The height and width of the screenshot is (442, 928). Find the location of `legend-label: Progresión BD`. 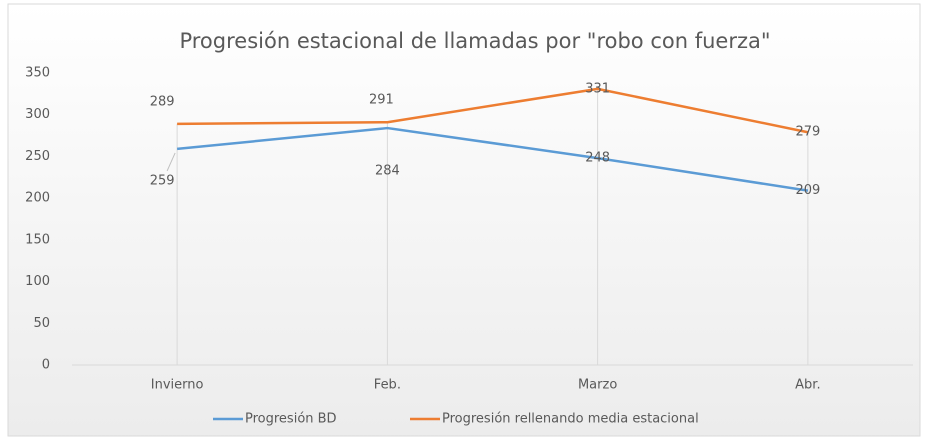

legend-label: Progresión BD is located at coordinates (291, 419).